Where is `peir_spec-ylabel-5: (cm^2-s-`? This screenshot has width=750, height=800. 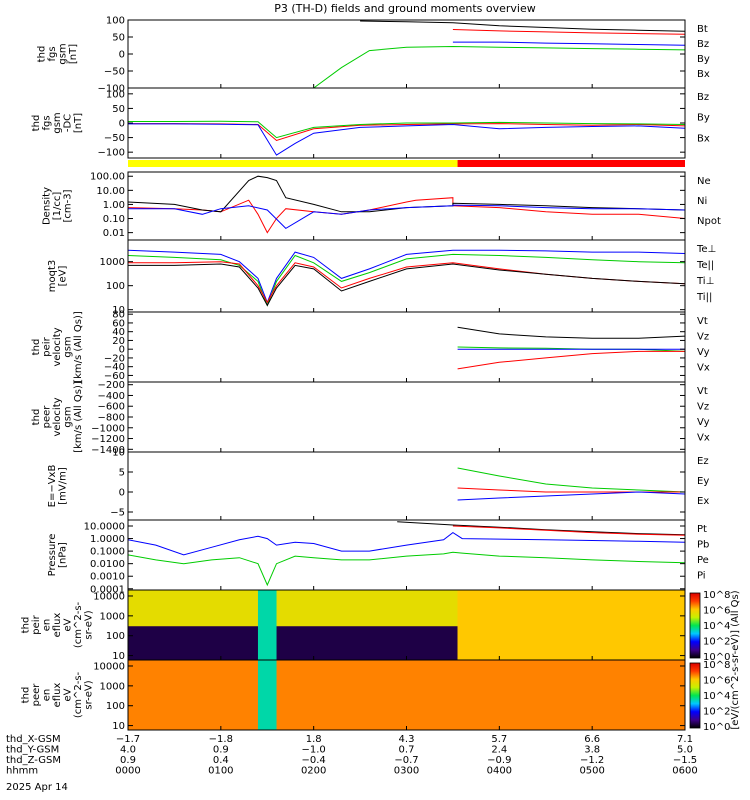
peir_spec-ylabel-5: (cm^2-s- is located at coordinates (78, 624).